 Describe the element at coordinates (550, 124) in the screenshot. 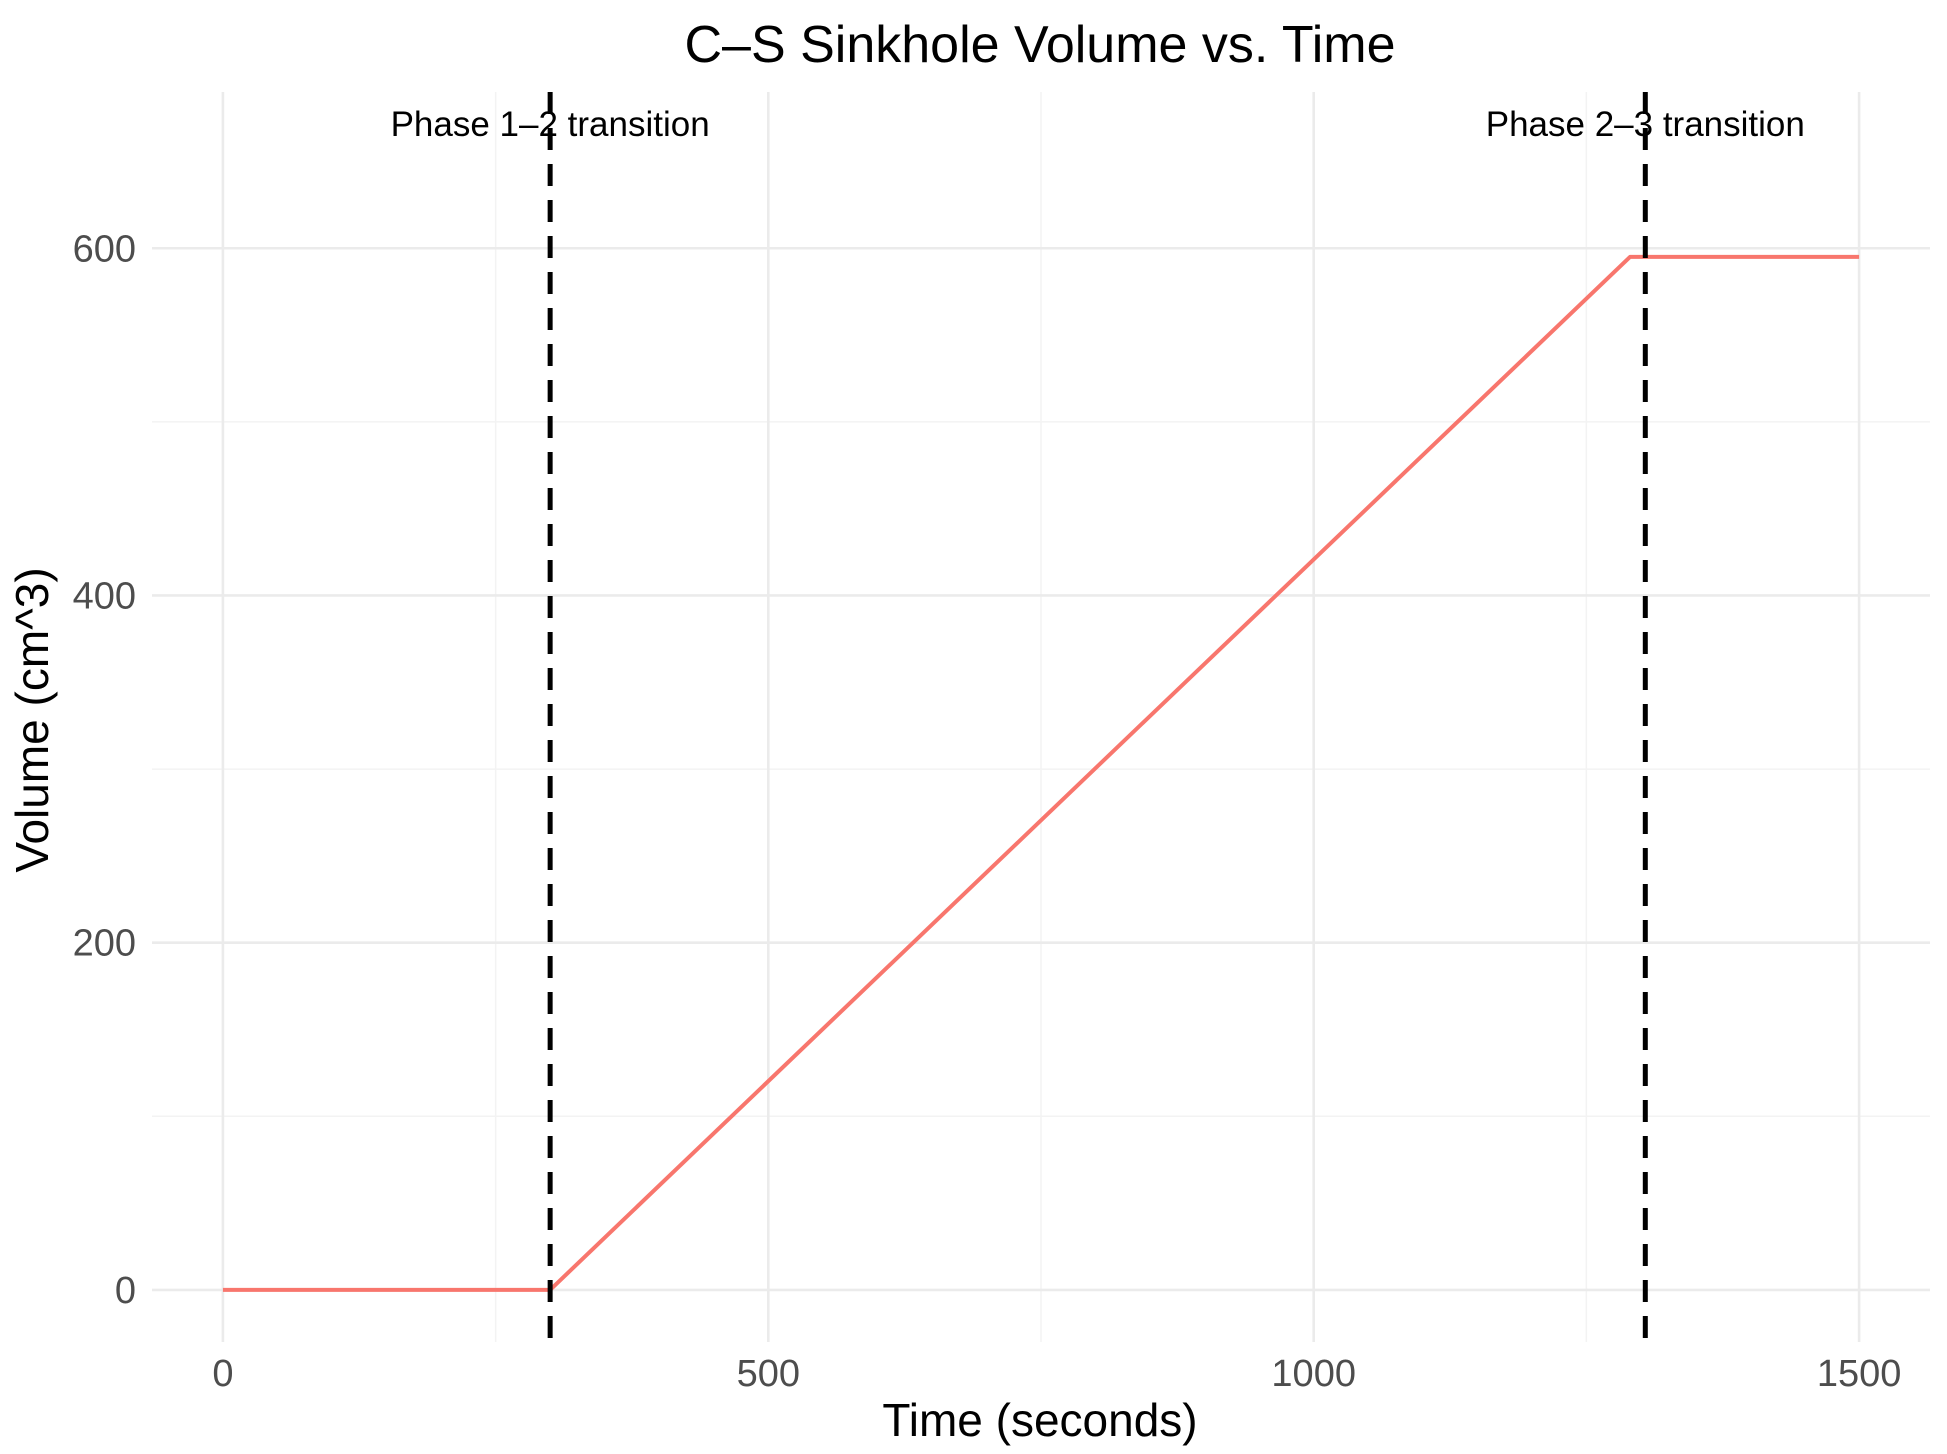

I see `transition-label: Phase 1–2 transition` at that location.